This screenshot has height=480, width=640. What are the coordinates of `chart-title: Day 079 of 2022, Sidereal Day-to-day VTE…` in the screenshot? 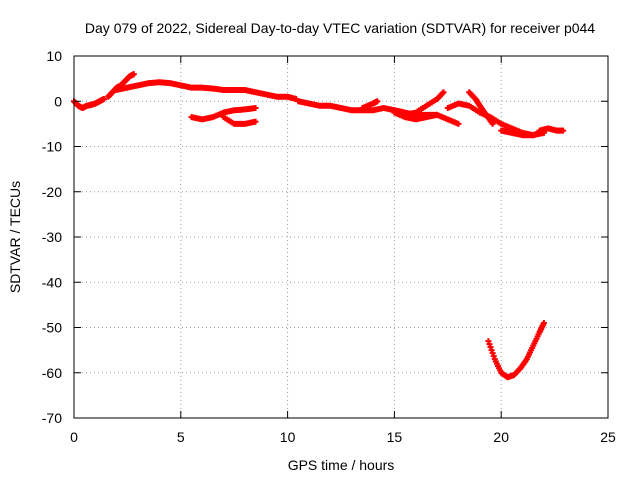 It's located at (340, 28).